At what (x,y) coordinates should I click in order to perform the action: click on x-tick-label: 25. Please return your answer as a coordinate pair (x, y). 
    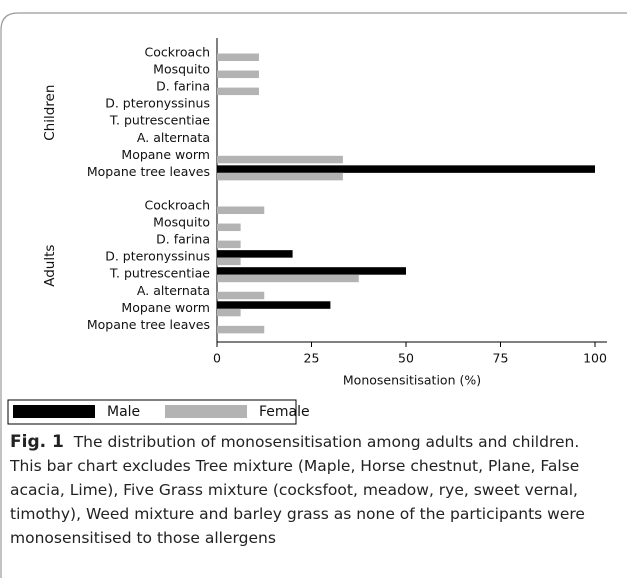
    Looking at the image, I should click on (312, 358).